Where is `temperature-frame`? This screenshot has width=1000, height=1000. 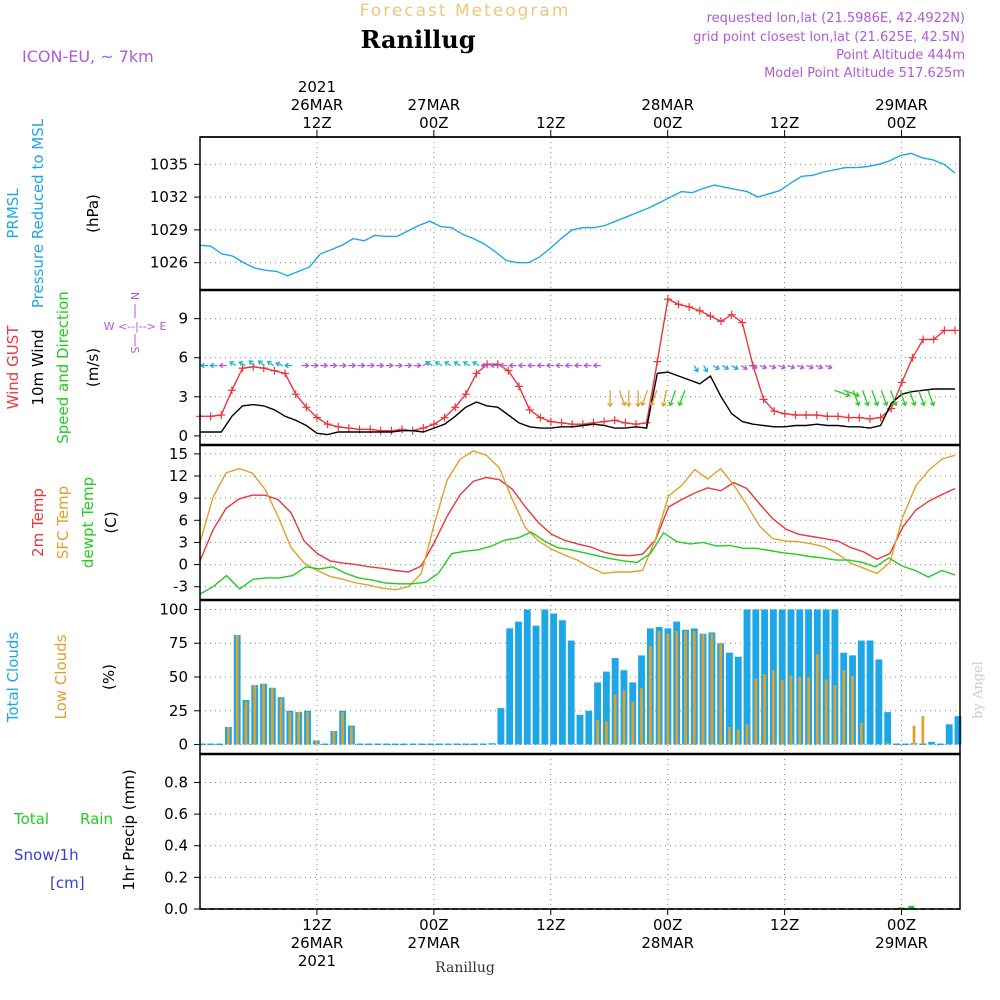 temperature-frame is located at coordinates (580, 522).